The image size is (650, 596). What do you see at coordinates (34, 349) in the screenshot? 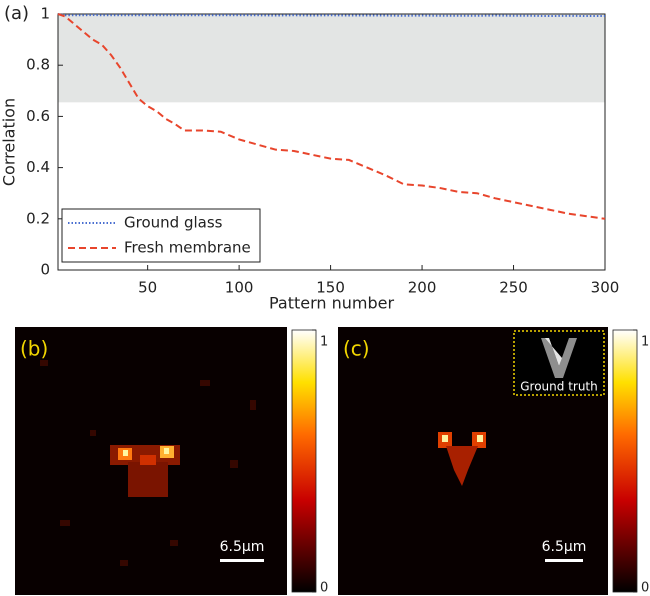
I see `panel-label: (b)` at bounding box center [34, 349].